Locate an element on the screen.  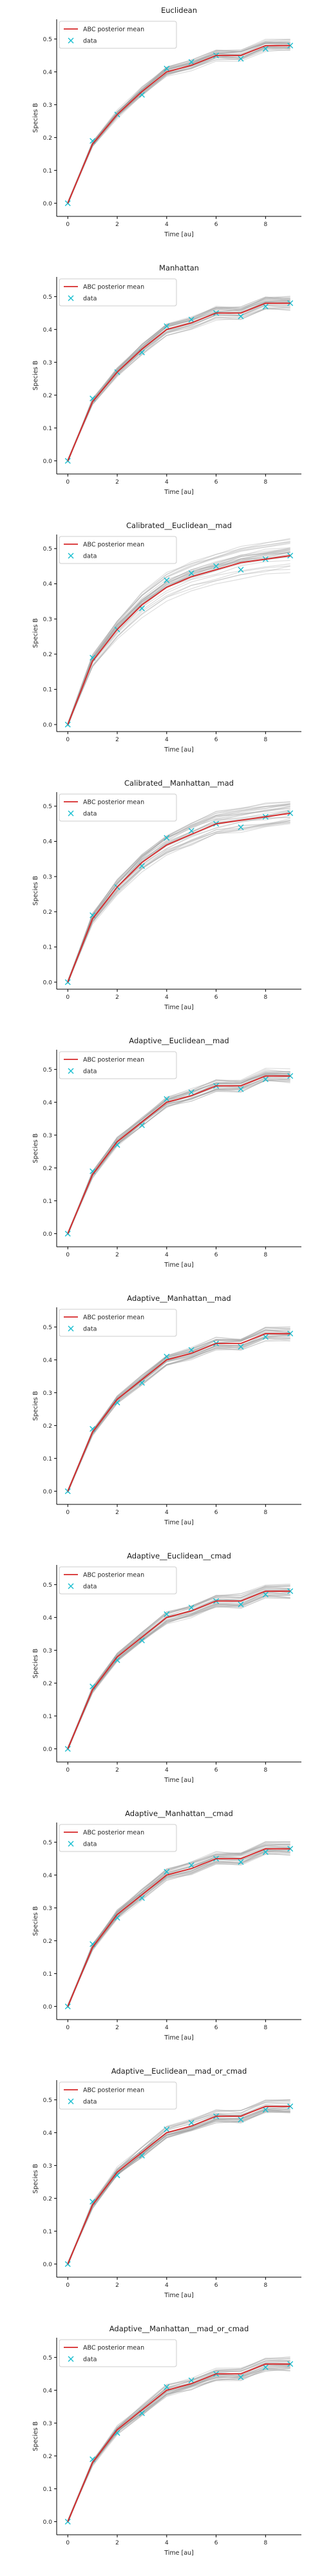
x-tick-label: 0 is located at coordinates (68, 998).